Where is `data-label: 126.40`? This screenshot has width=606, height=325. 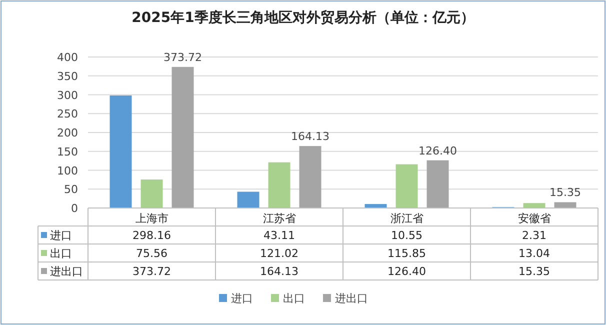
data-label: 126.40 is located at coordinates (407, 271).